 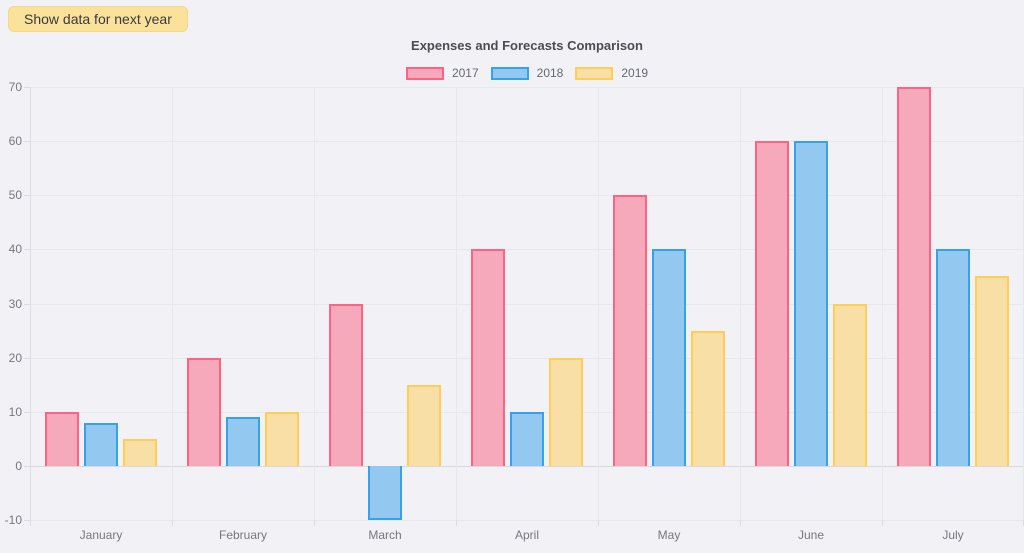 I want to click on legend-label: 2017, so click(x=465, y=73).